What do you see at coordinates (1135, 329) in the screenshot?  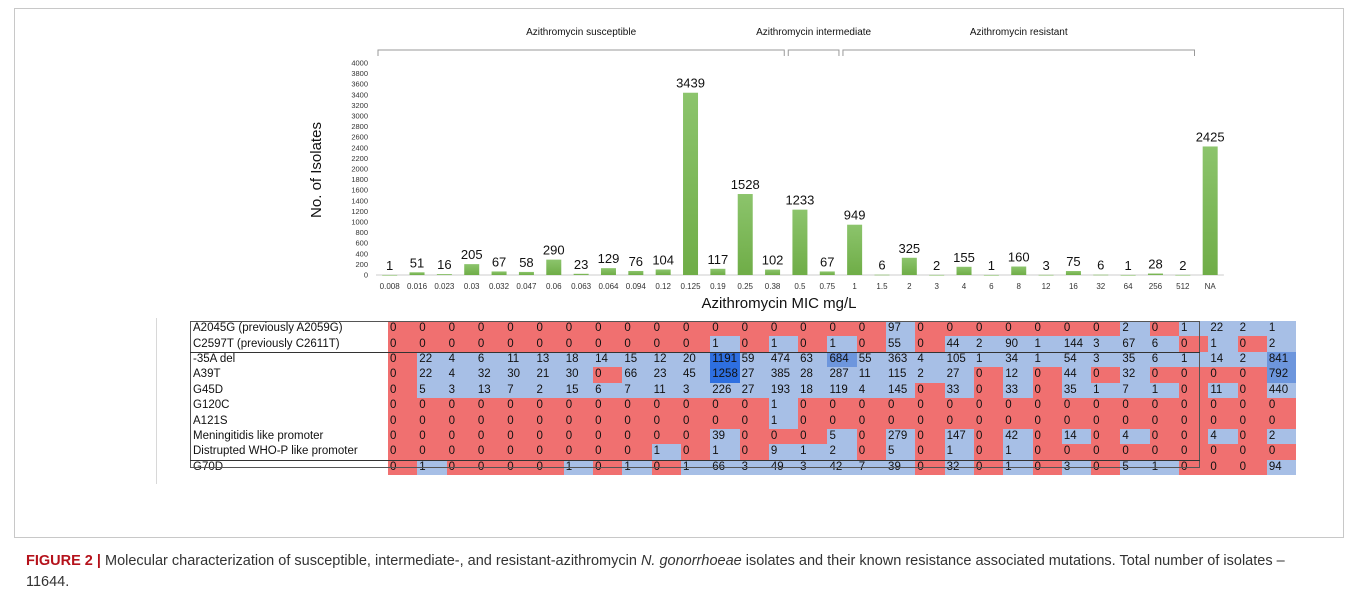 I see `heatmap-cell: 2` at bounding box center [1135, 329].